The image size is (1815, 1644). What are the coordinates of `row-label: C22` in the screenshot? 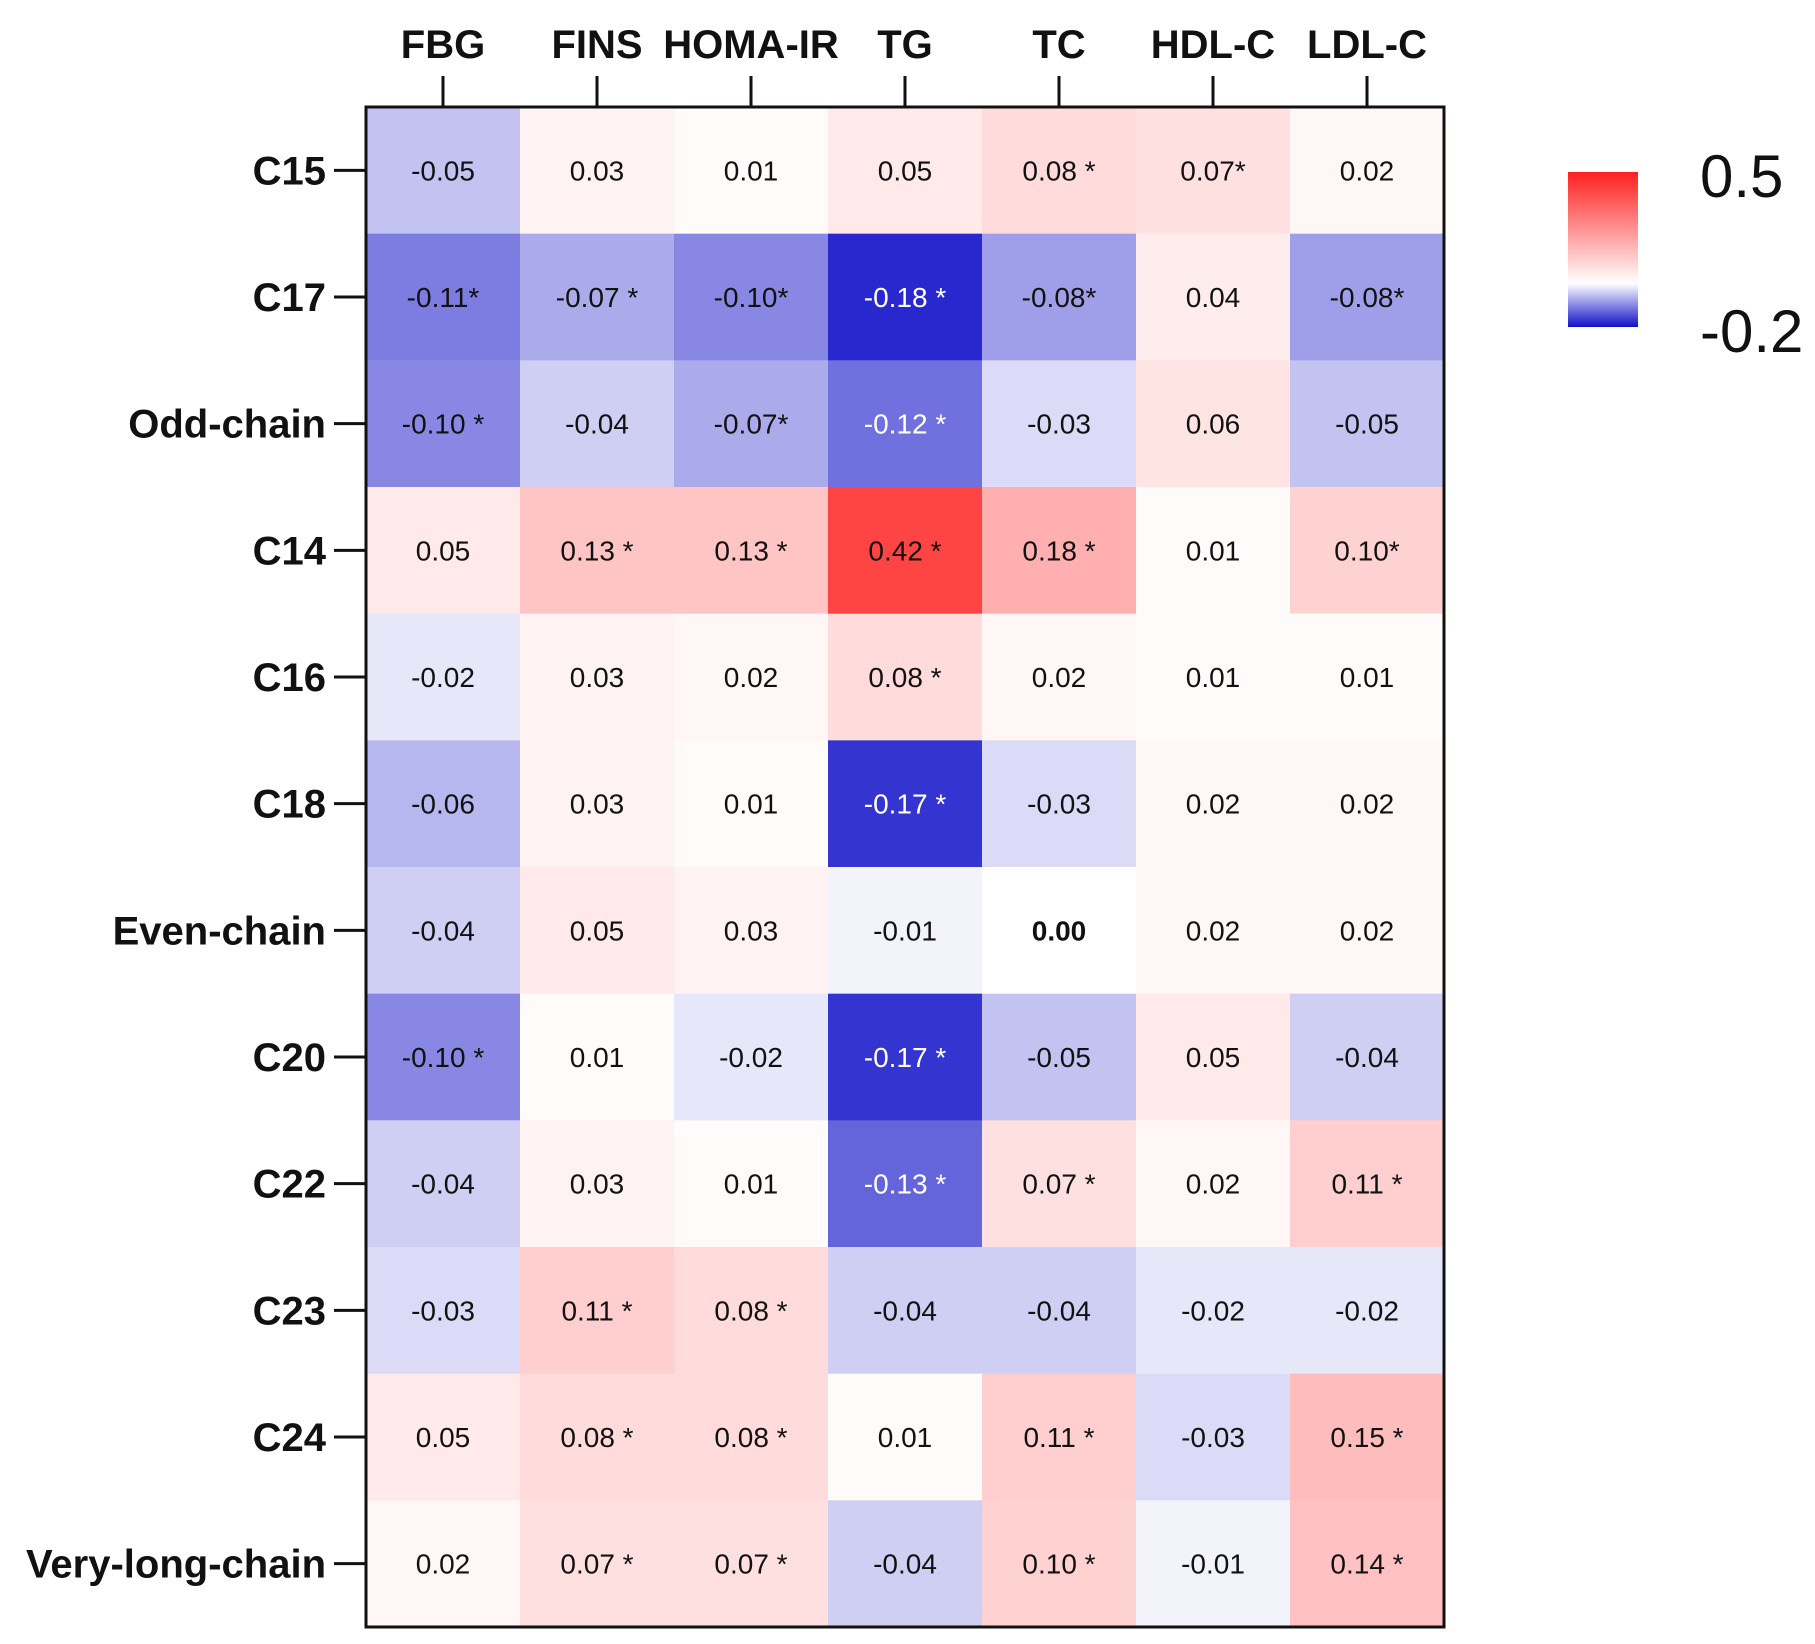 It's located at (289, 1185).